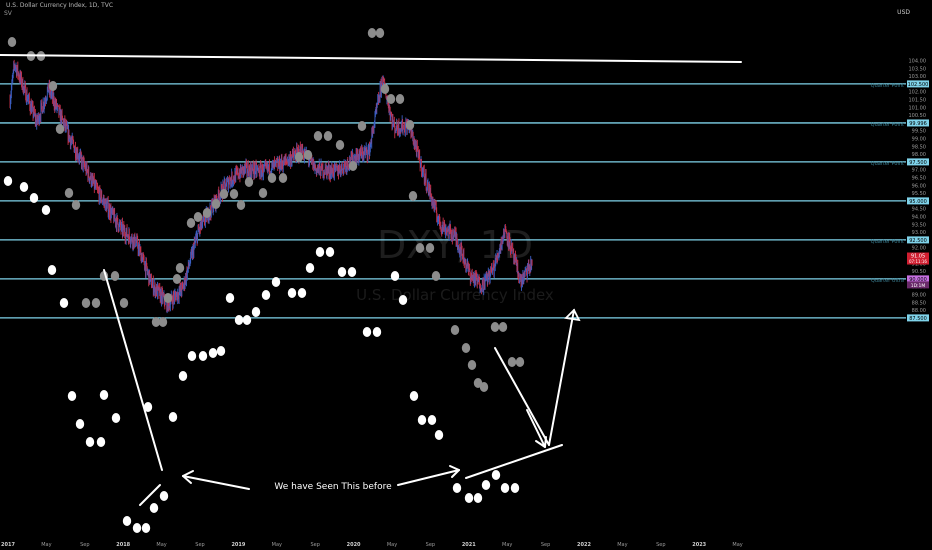 Image resolution: width=932 pixels, height=550 pixels. What do you see at coordinates (887, 281) in the screenshot?
I see `level-label: Quarter Ultra` at bounding box center [887, 281].